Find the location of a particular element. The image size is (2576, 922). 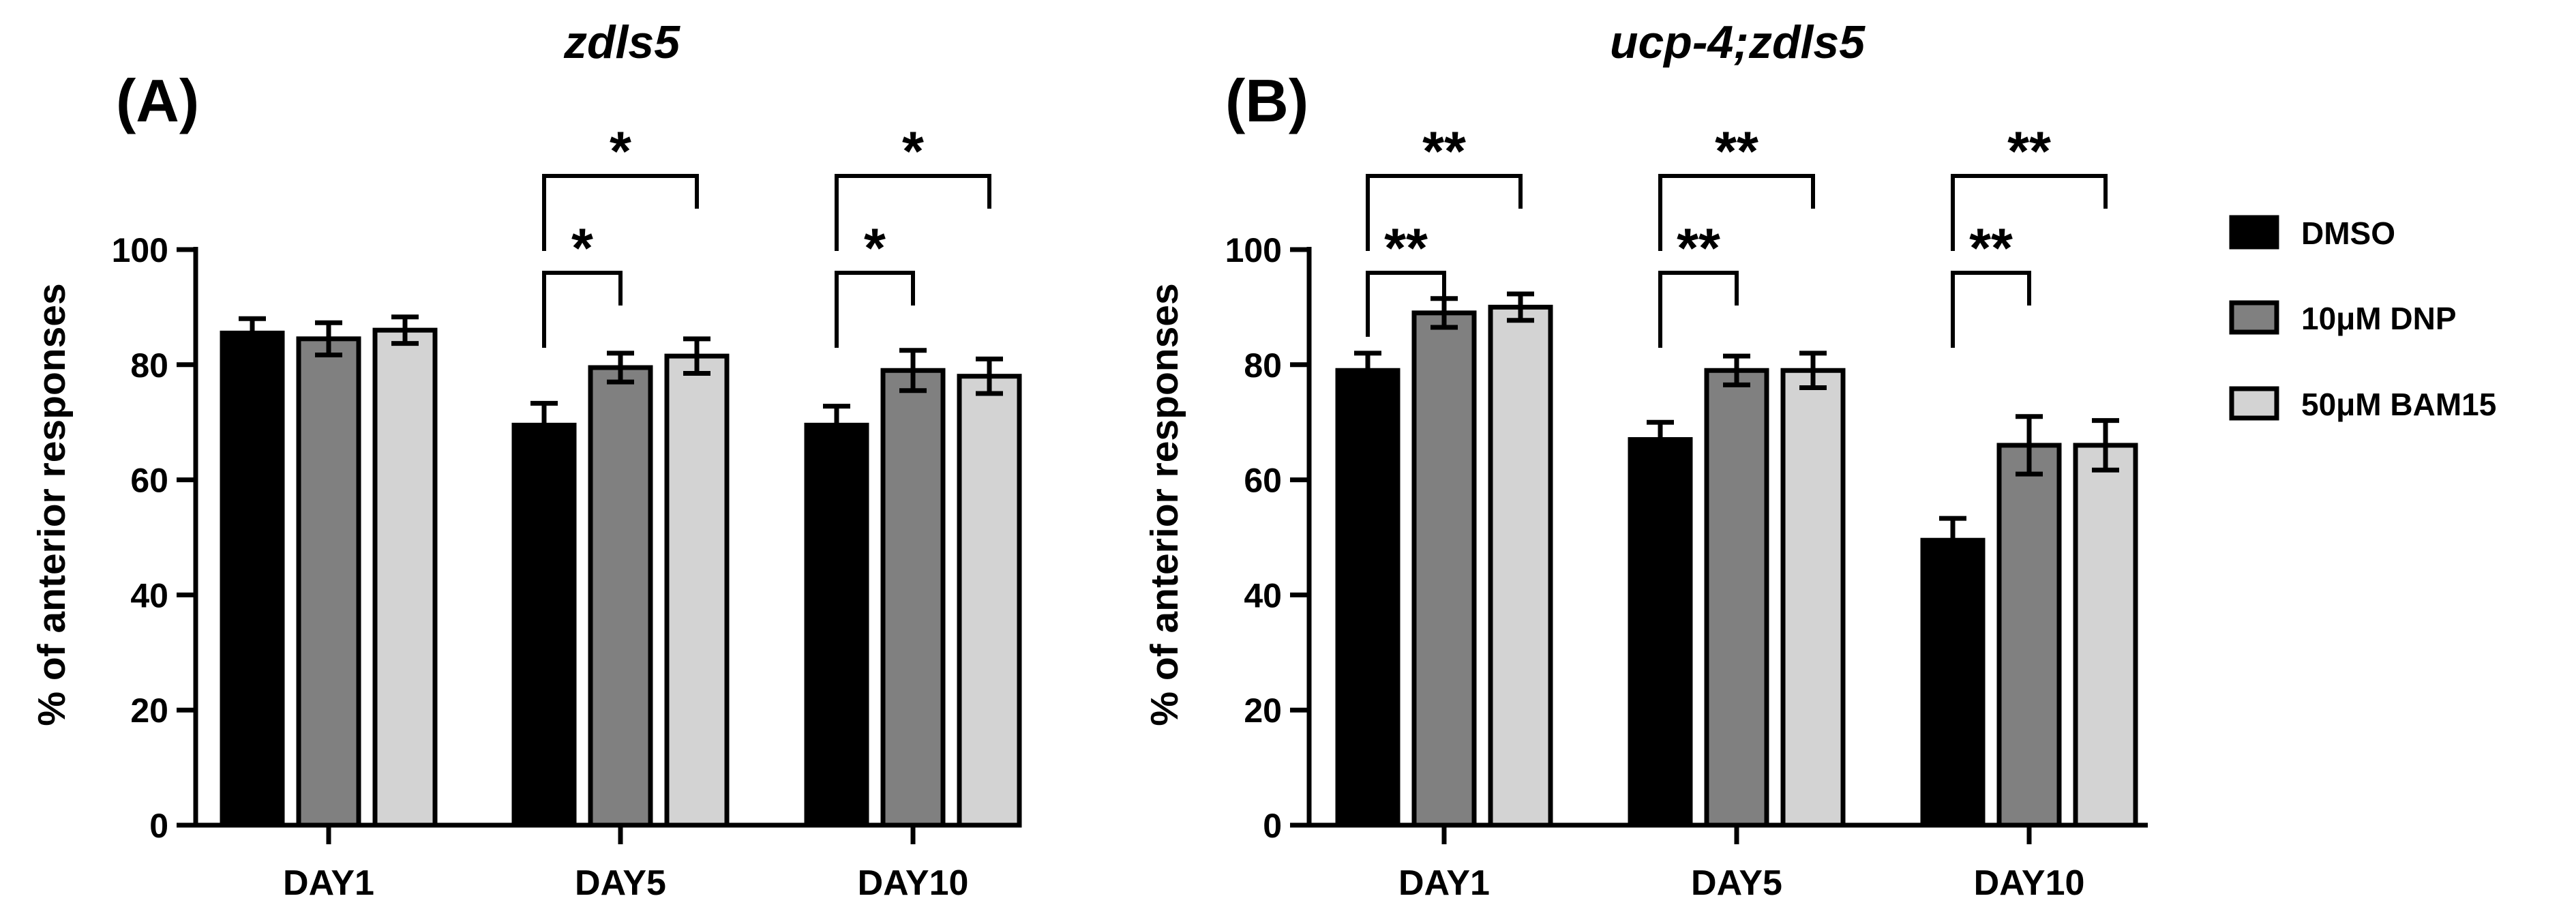

category-labels-a: DAY1 DAY5 DAY10 is located at coordinates (625, 883).